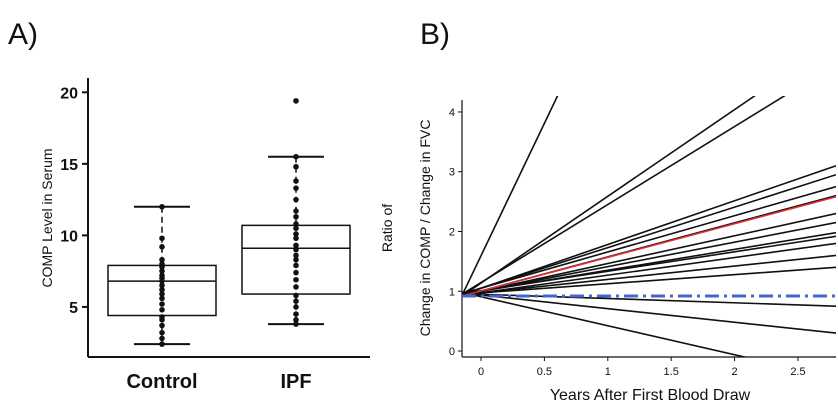 This screenshot has width=838, height=408. Describe the element at coordinates (481, 372) in the screenshot. I see `panel-b-x-tick-label: 0` at that location.